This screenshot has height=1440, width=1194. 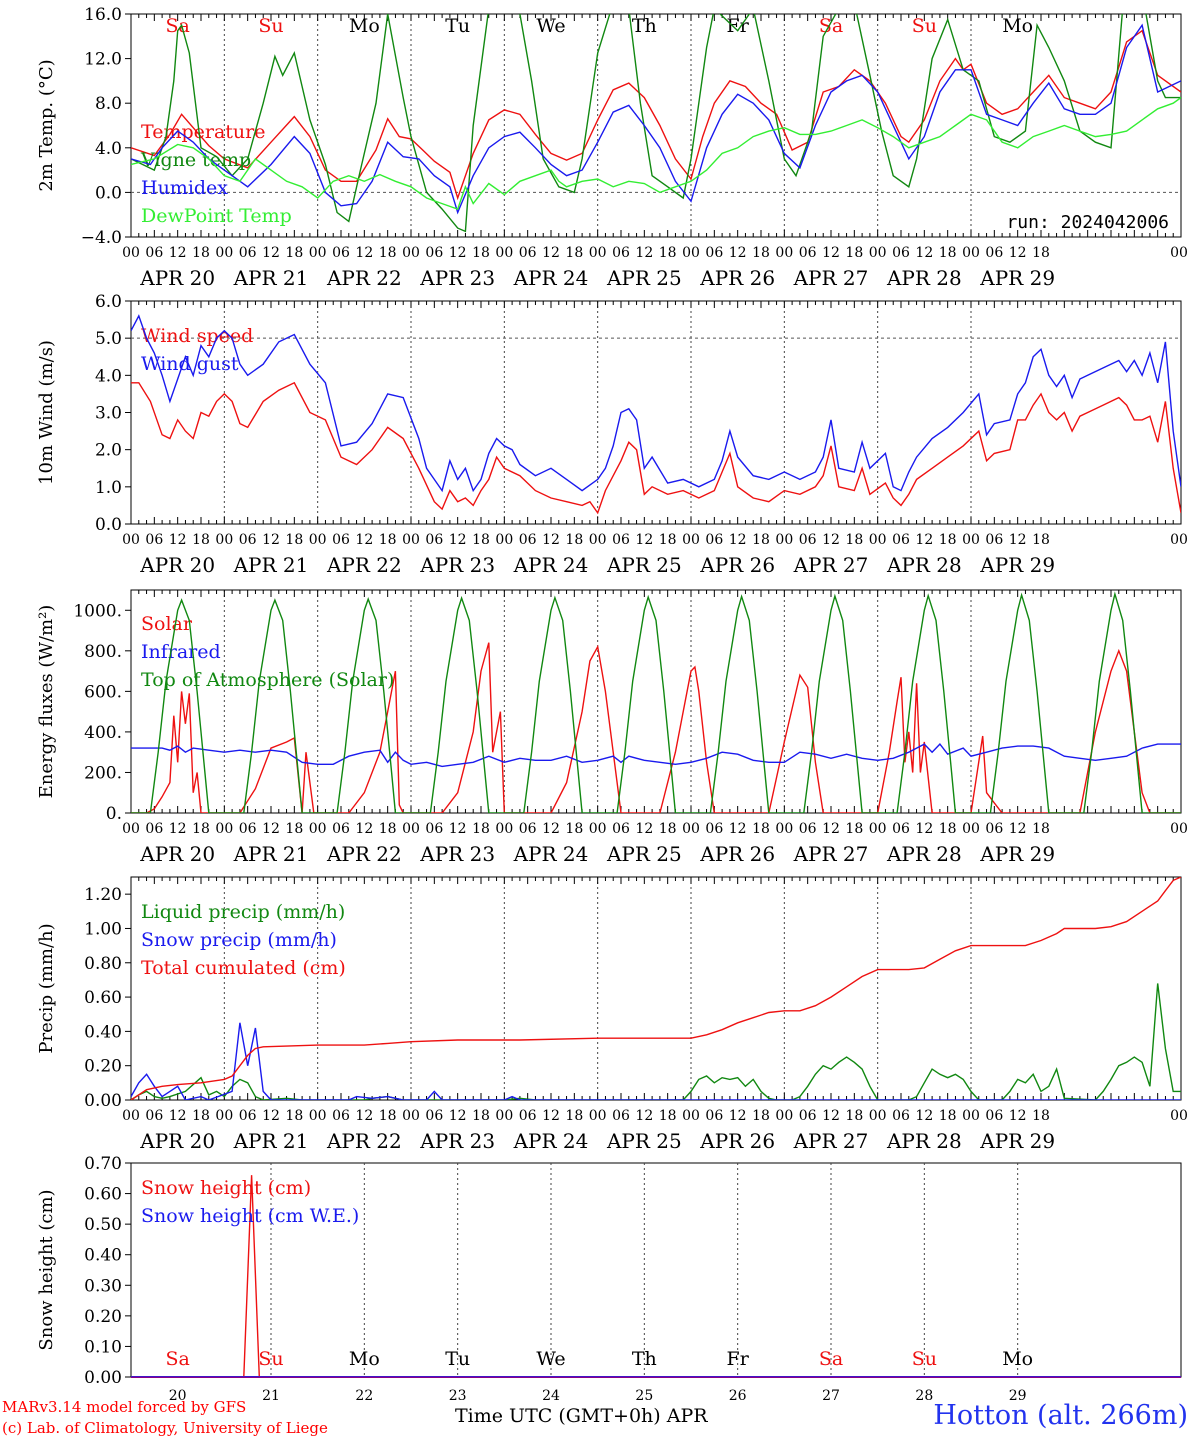 What do you see at coordinates (103, 1195) in the screenshot?
I see `y-tick-label: 0.60` at bounding box center [103, 1195].